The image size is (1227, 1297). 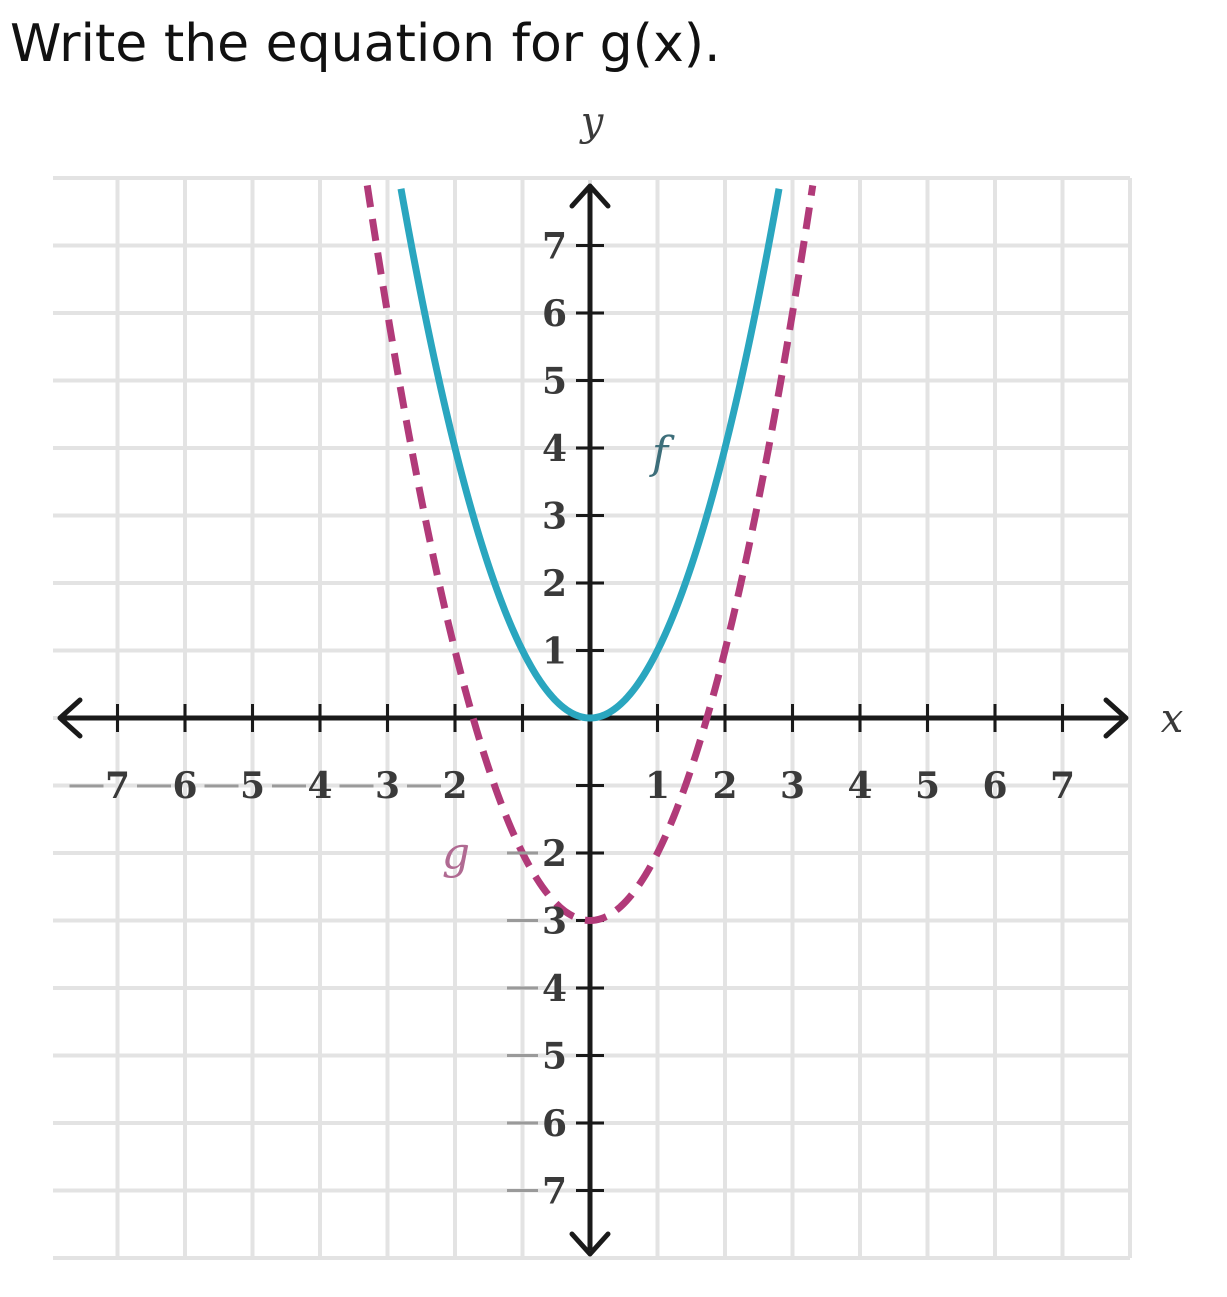 I want to click on y-tick-label: 1, so click(x=554, y=652).